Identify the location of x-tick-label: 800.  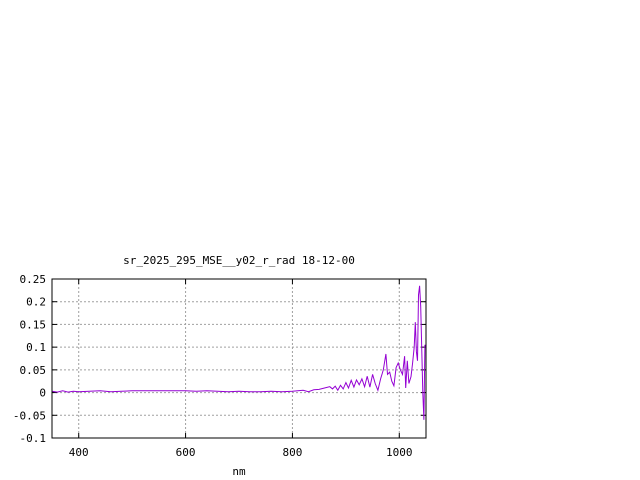
(292, 452).